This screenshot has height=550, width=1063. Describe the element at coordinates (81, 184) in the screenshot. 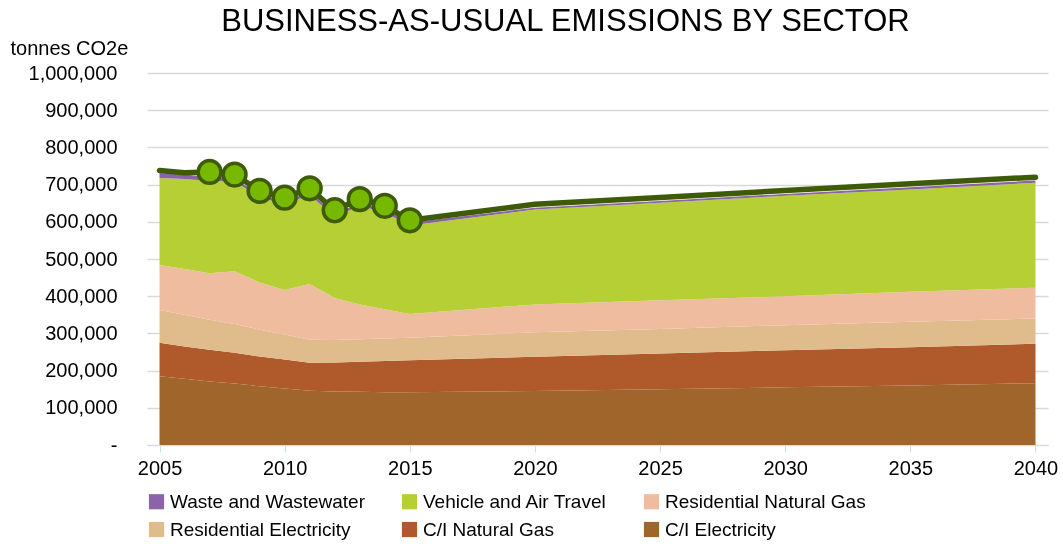

I see `y-tick-label: 700,000` at that location.